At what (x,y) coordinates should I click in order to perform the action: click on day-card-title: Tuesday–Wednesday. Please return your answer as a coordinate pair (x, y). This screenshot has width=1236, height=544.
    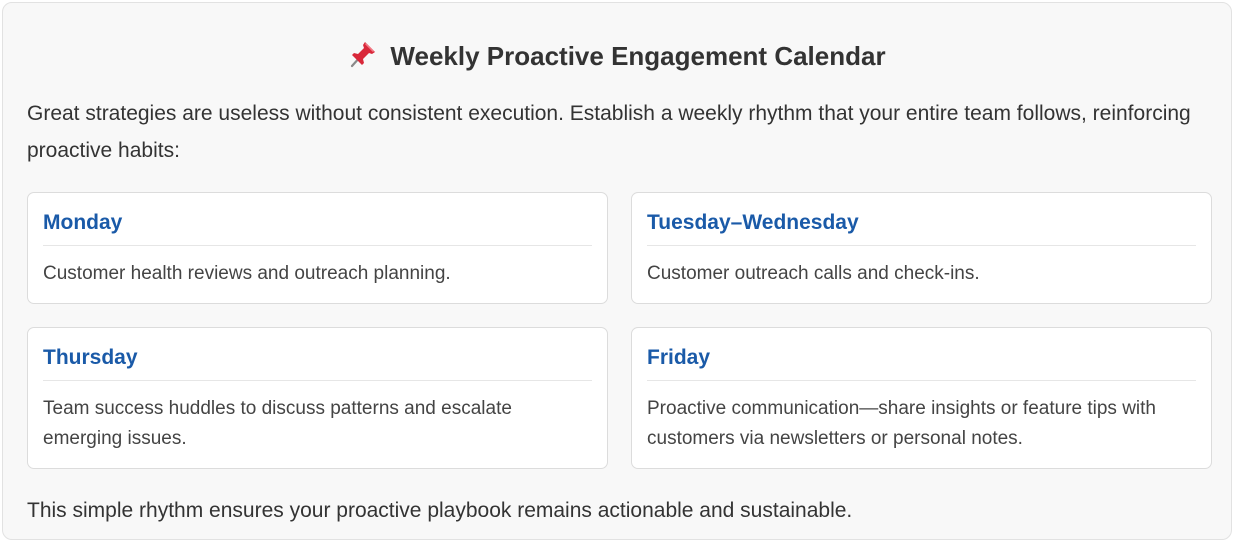
    Looking at the image, I should click on (921, 227).